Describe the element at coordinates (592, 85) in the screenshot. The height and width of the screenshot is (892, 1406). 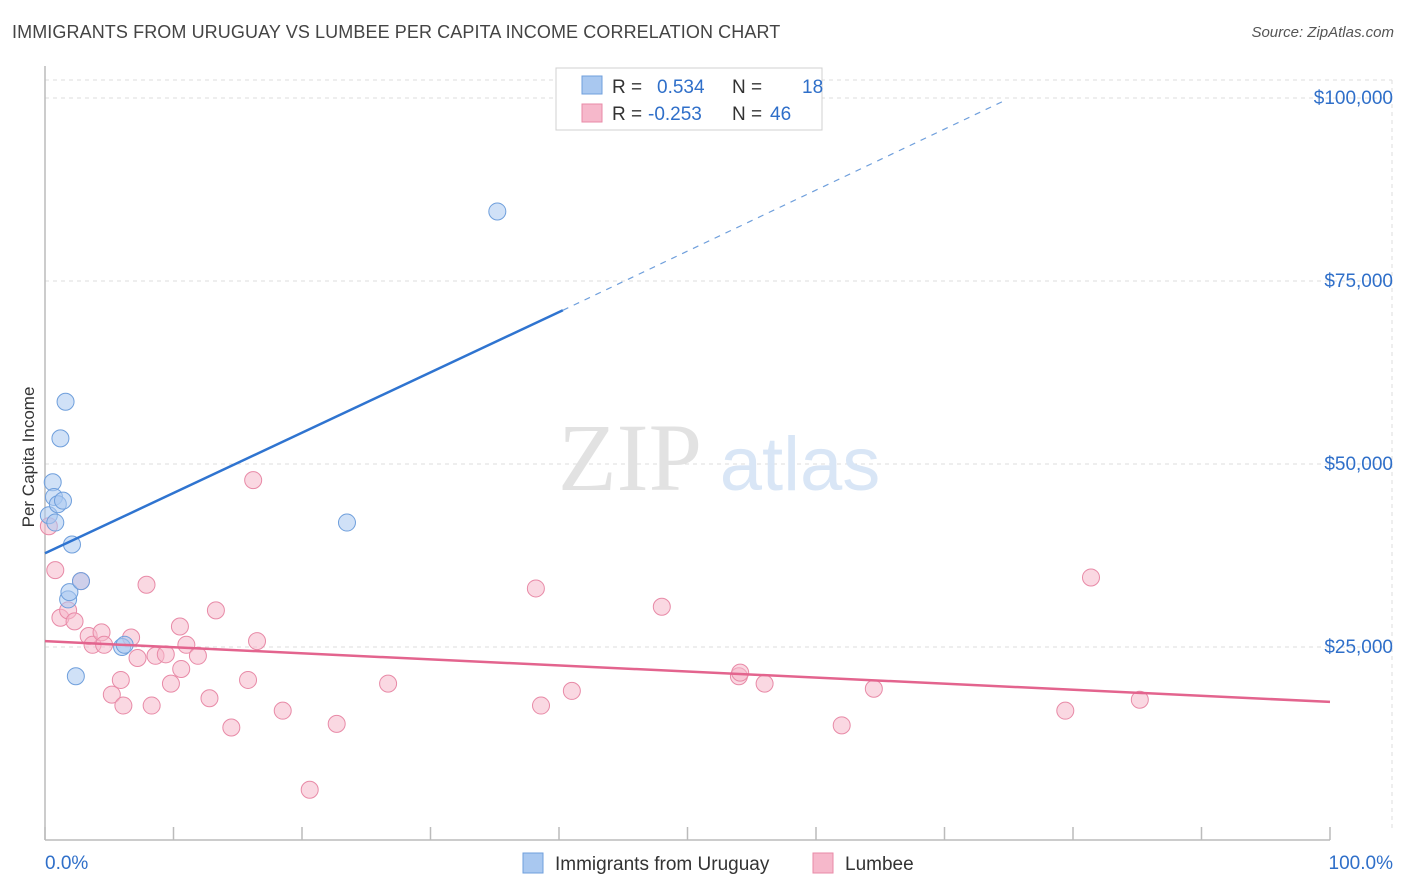
I see `stats-swatch-uruguay` at that location.